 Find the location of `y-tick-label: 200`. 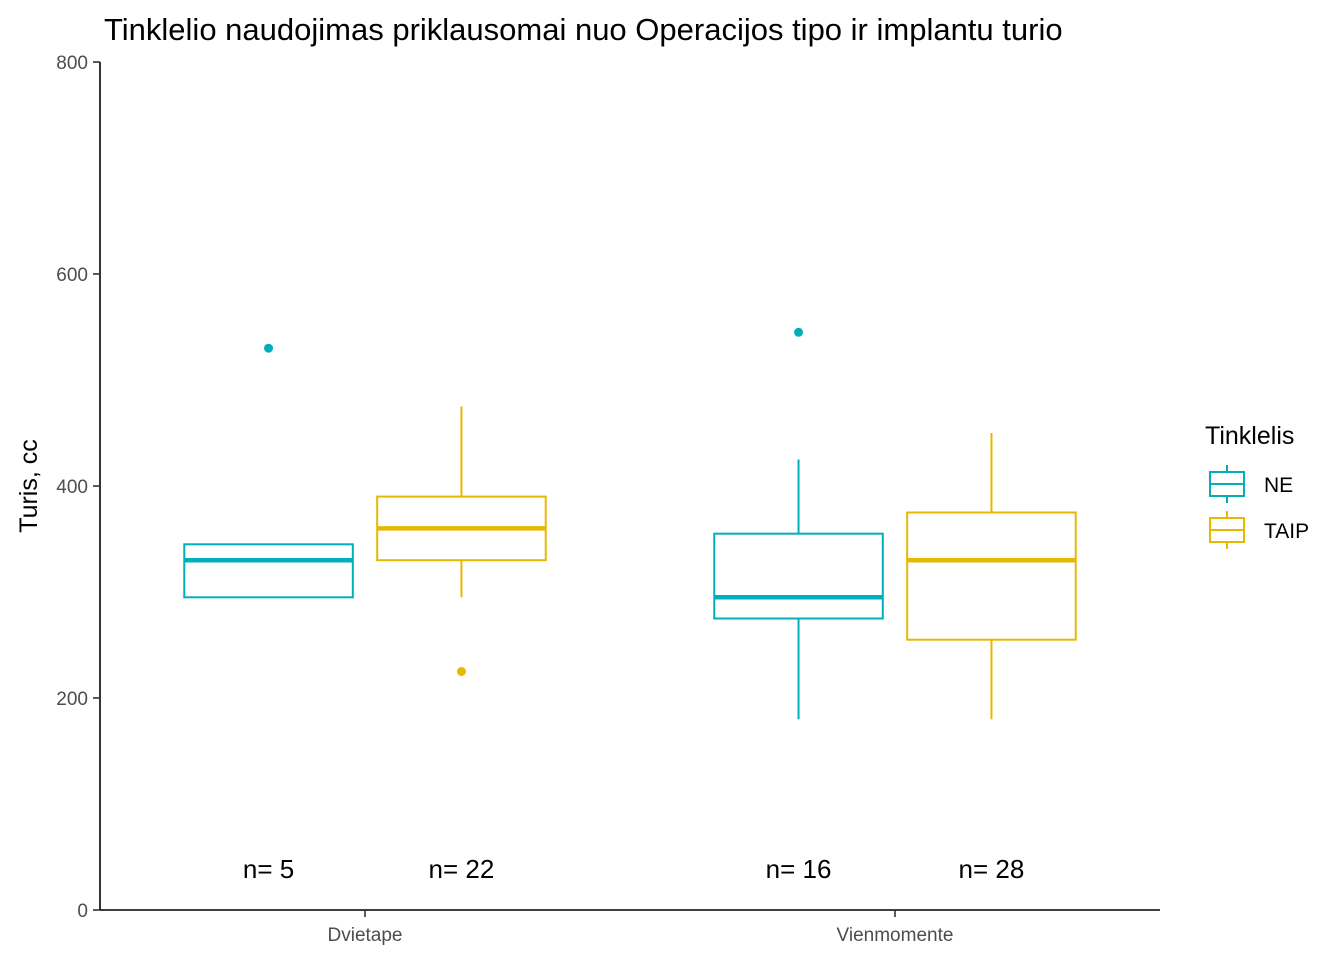

y-tick-label: 200 is located at coordinates (72, 699).